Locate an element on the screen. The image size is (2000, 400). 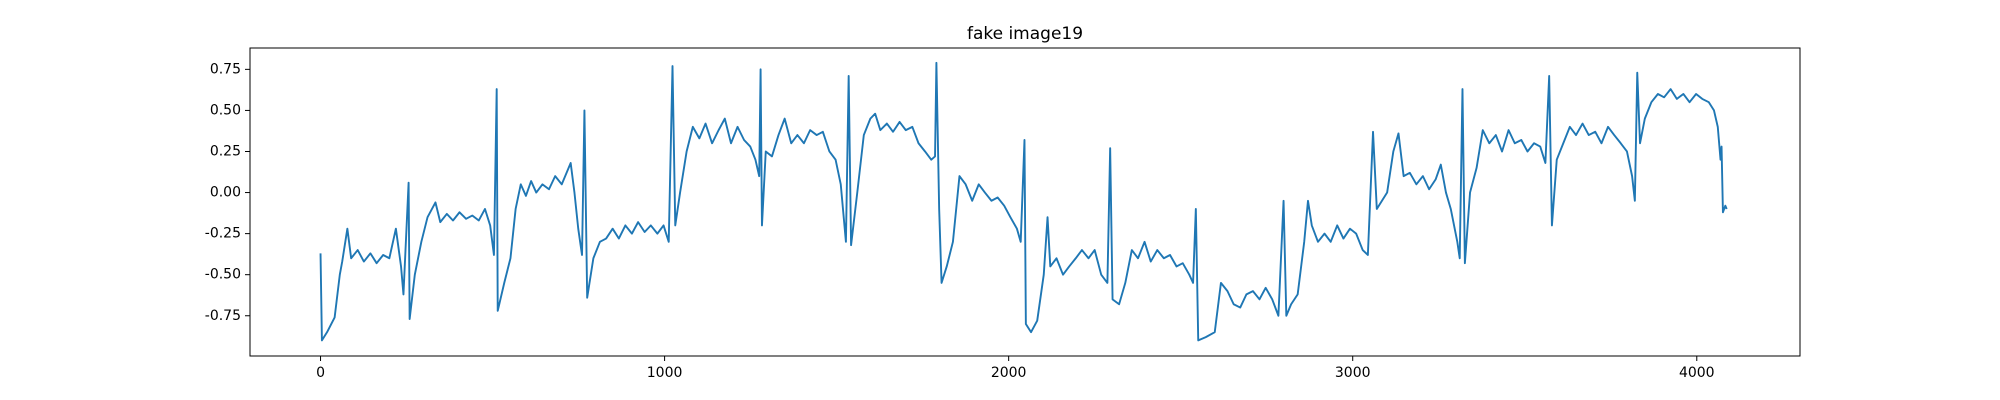
x-tick-label: 2000 is located at coordinates (1009, 373).